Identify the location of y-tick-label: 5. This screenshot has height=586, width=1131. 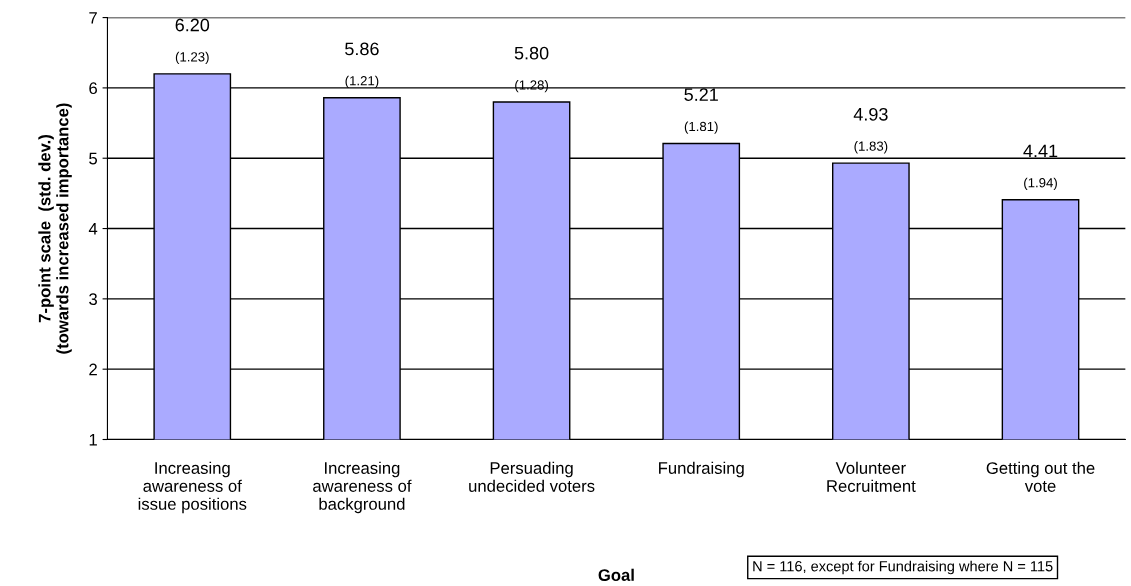
(93, 158).